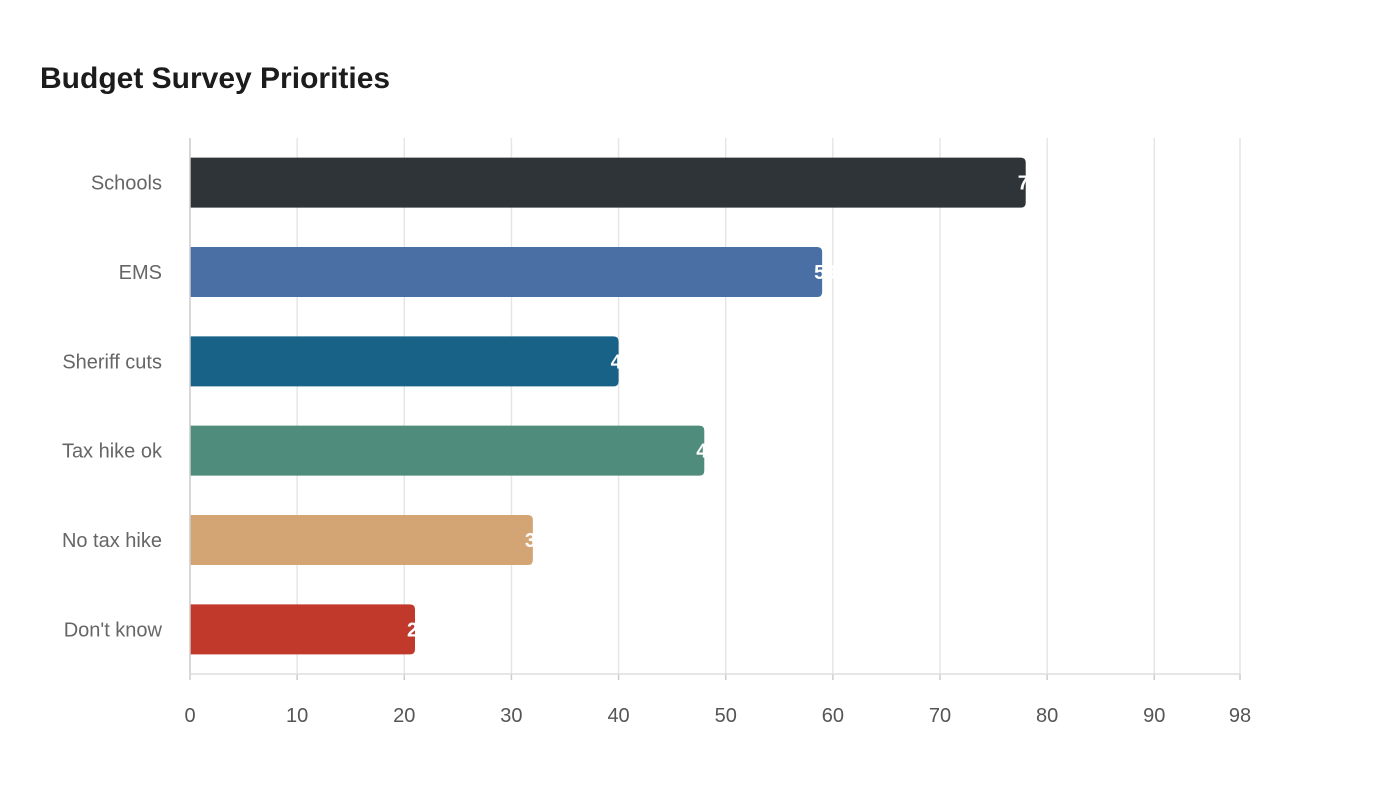  Describe the element at coordinates (112, 362) in the screenshot. I see `category-label: Sheriff cuts` at that location.